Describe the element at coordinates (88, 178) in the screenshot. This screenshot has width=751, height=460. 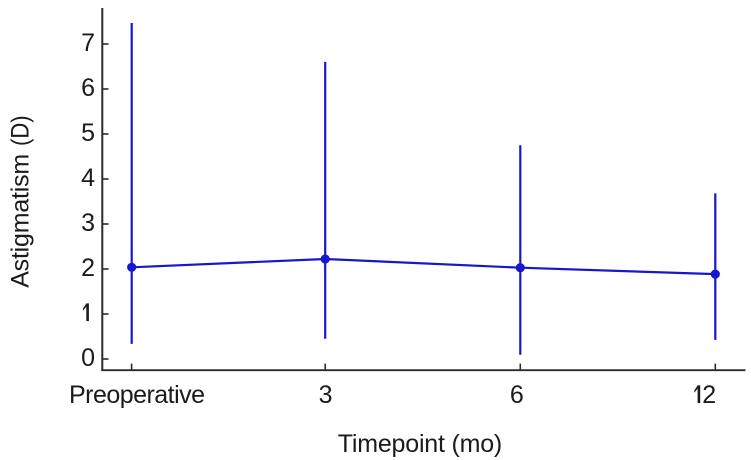
I see `svg-text: 4` at that location.